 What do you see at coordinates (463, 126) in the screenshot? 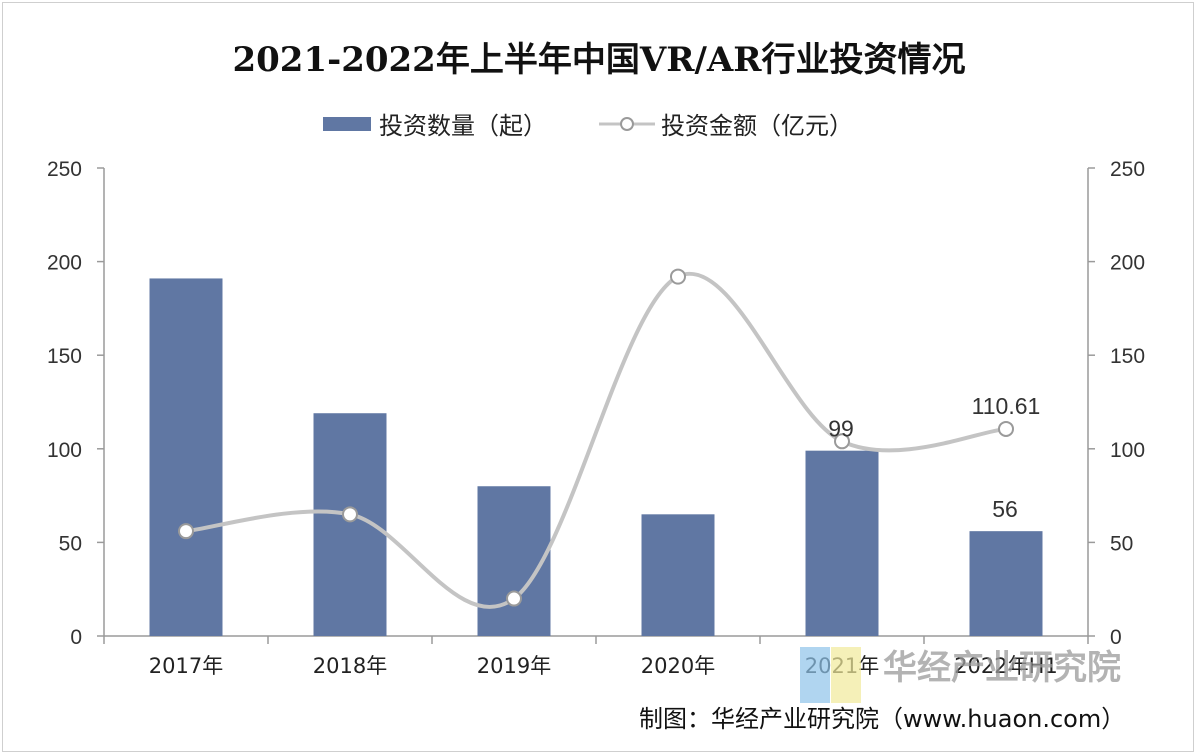
I see `legend-label-bar: 投资数量（起）` at bounding box center [463, 126].